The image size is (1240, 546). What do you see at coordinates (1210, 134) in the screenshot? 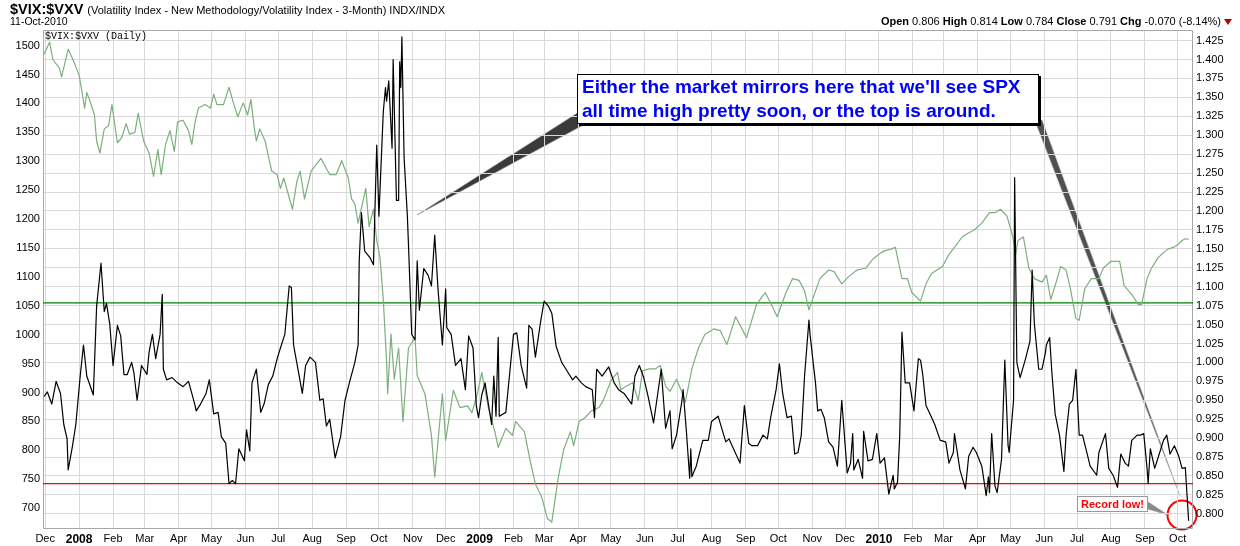
I see `y2-tick-label: 1.300` at bounding box center [1210, 134].